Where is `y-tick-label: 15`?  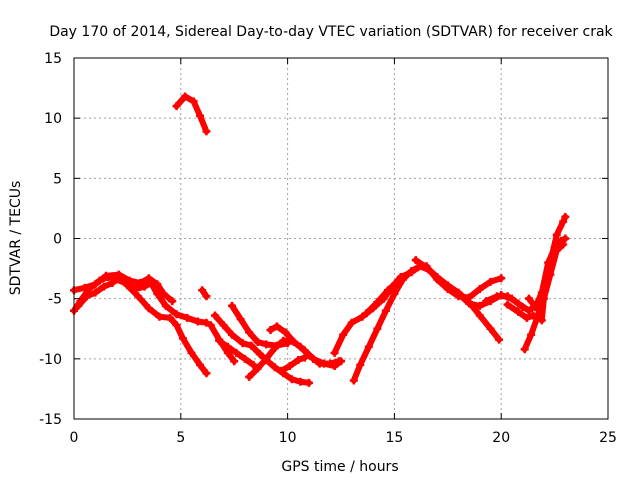
y-tick-label: 15 is located at coordinates (53, 59).